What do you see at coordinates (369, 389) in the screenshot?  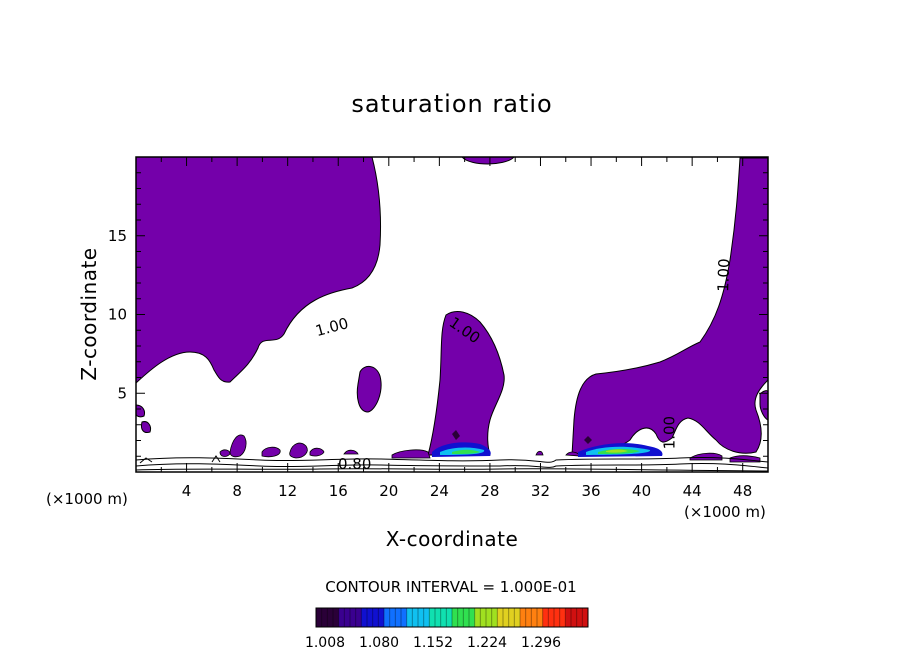 I see `supersaturation-region-small-blob` at bounding box center [369, 389].